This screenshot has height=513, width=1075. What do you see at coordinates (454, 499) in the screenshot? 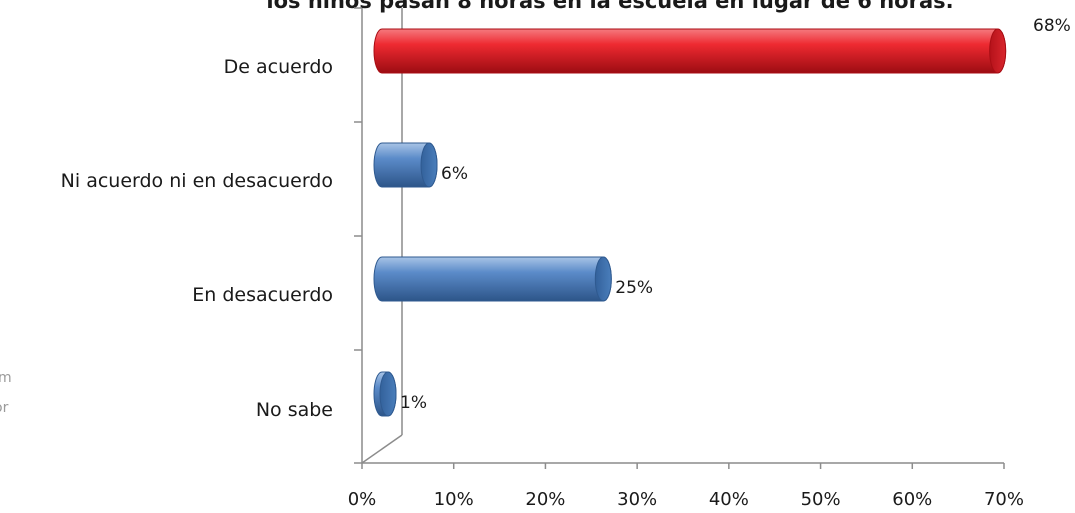
I see `x-tick-label: 10%` at bounding box center [454, 499].